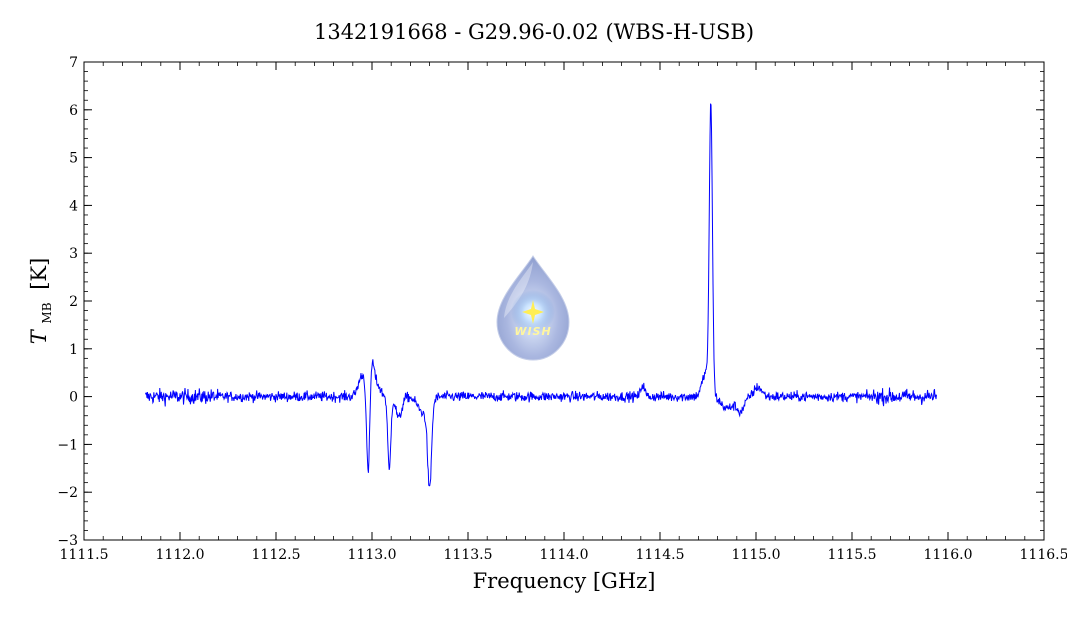  Describe the element at coordinates (1043, 555) in the screenshot. I see `x-tick-label: 1116.5` at that location.